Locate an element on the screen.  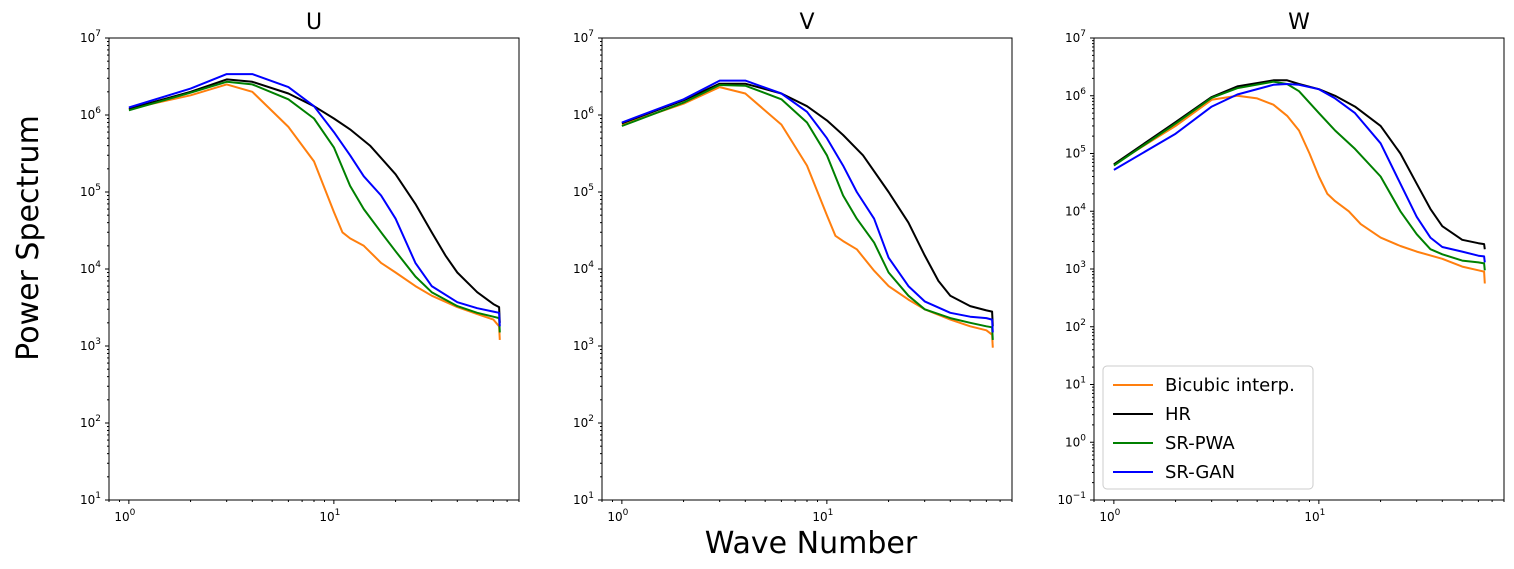
legend-box is located at coordinates (1208, 427).